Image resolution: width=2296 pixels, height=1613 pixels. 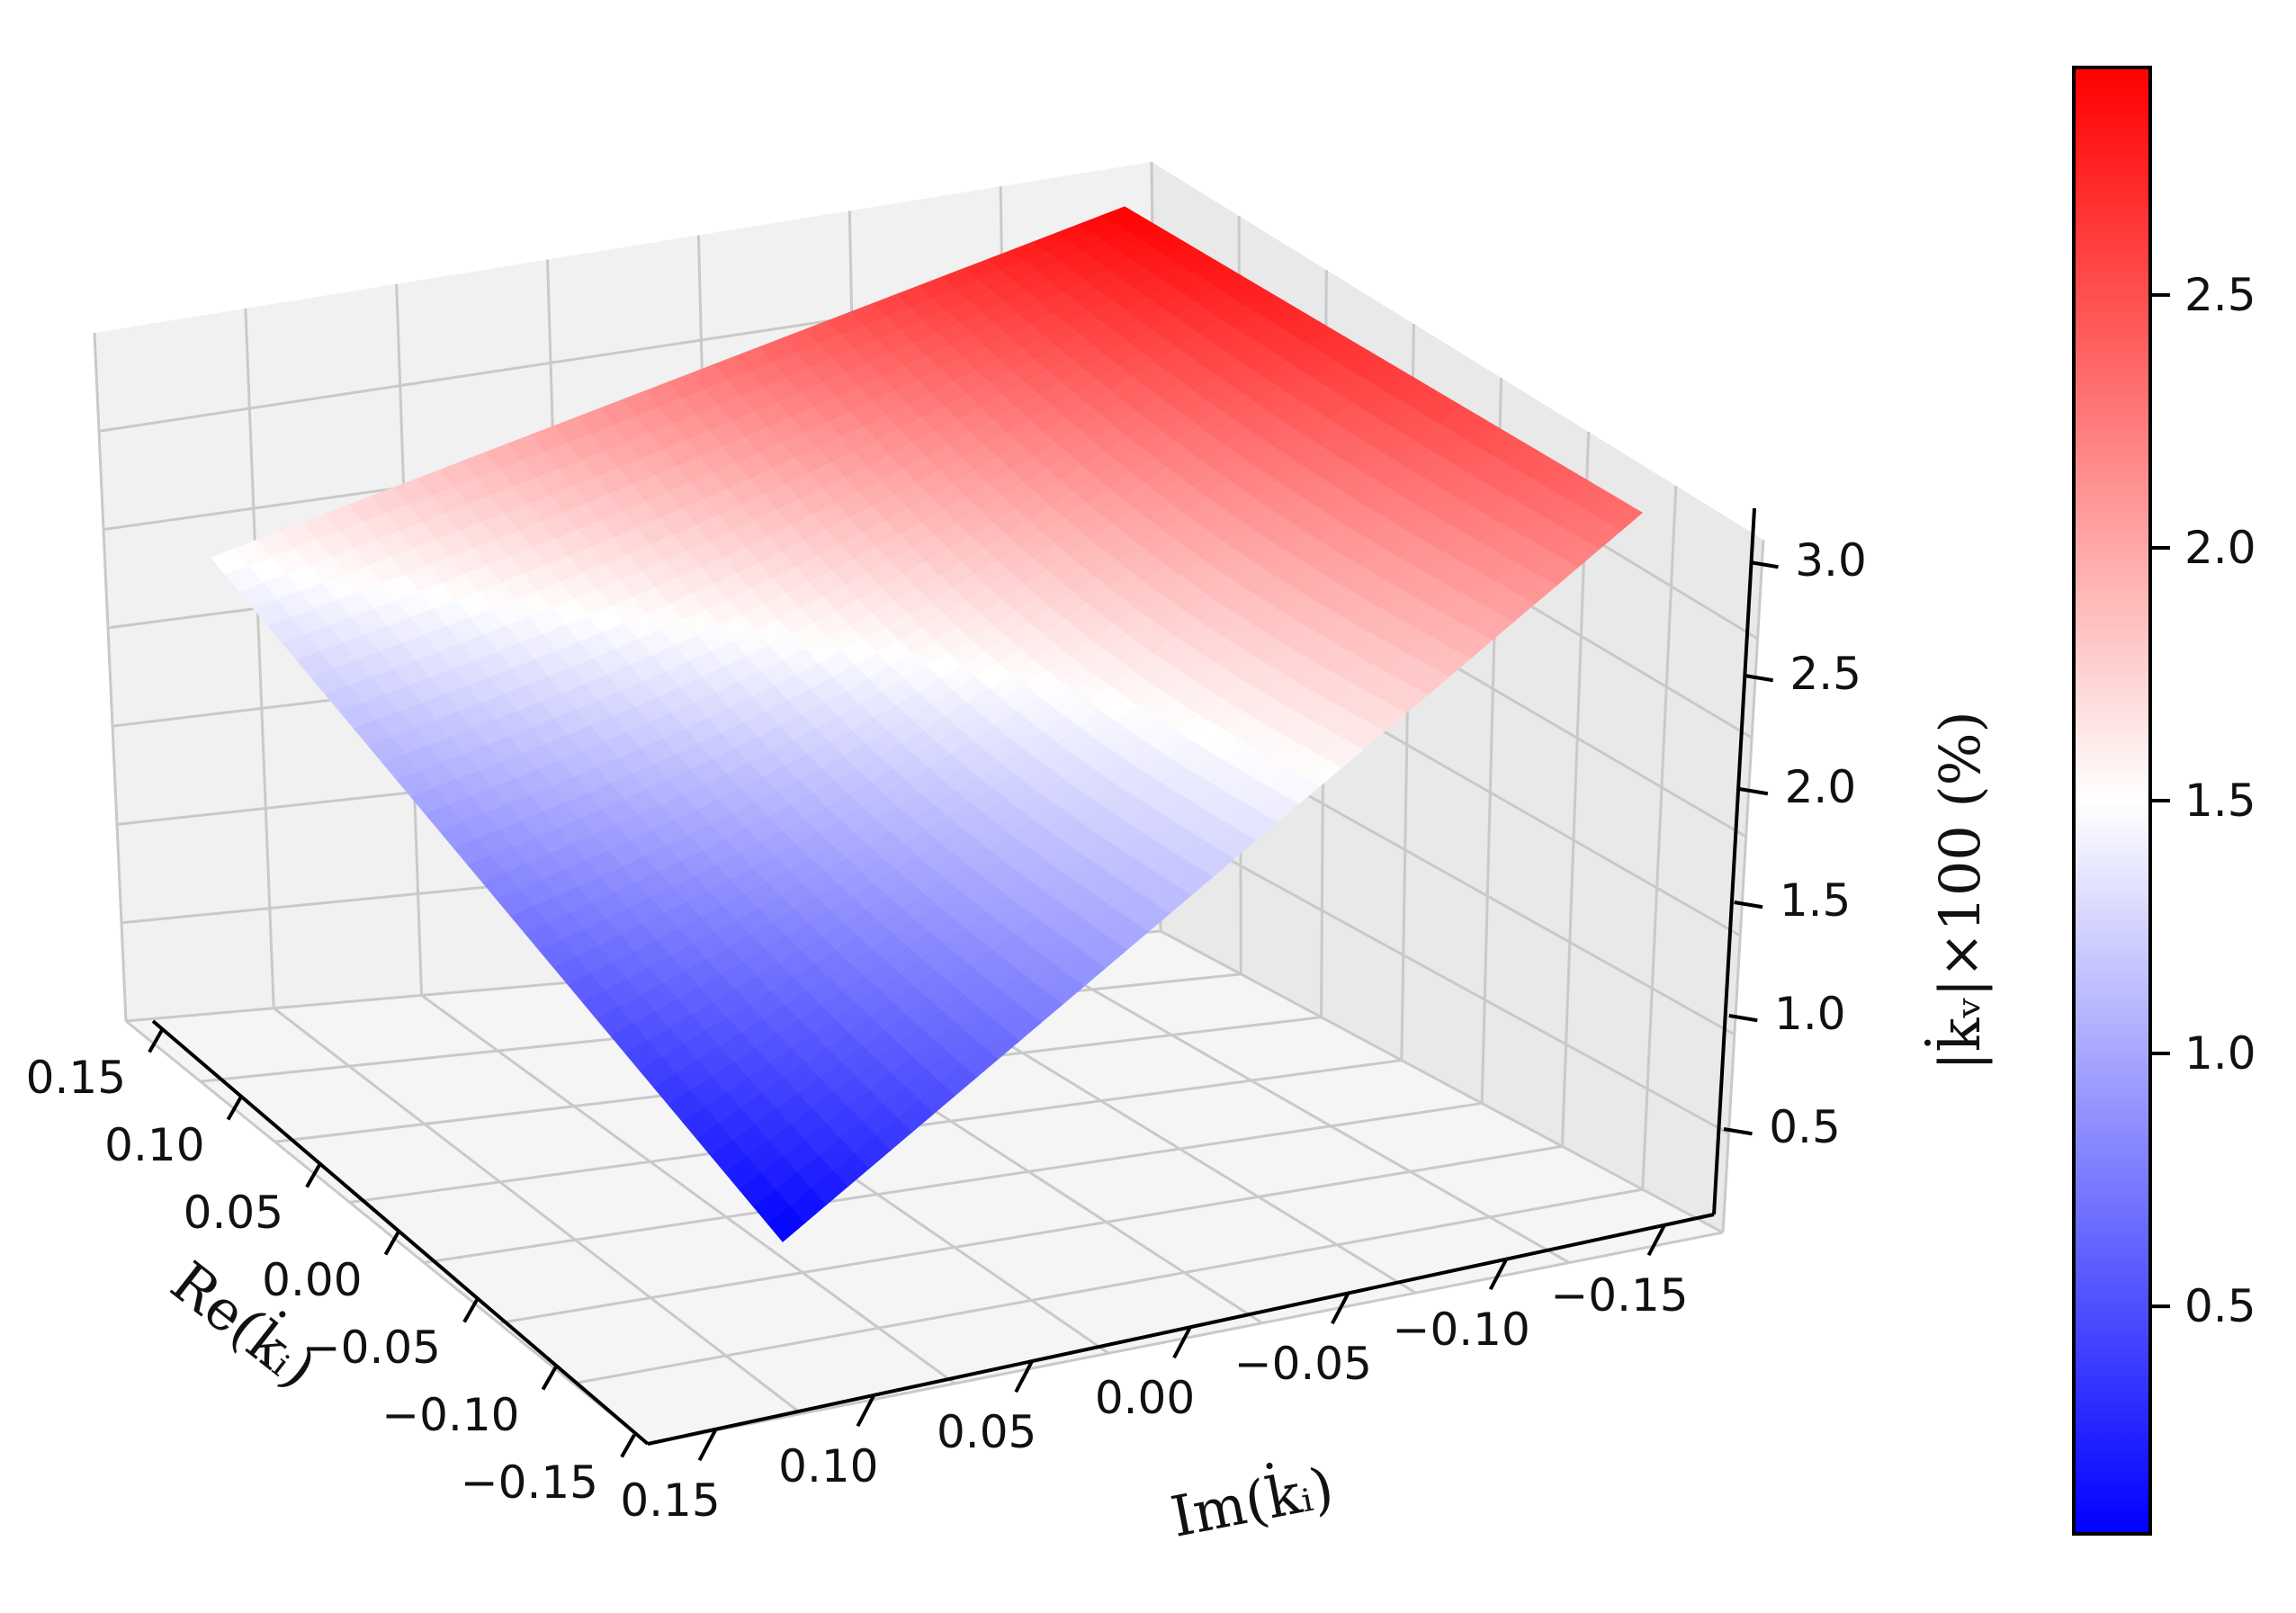 I want to click on z-ticks: 0.5 1.0 1.5 2.0 2.5 3.0, so click(x=1795, y=843).